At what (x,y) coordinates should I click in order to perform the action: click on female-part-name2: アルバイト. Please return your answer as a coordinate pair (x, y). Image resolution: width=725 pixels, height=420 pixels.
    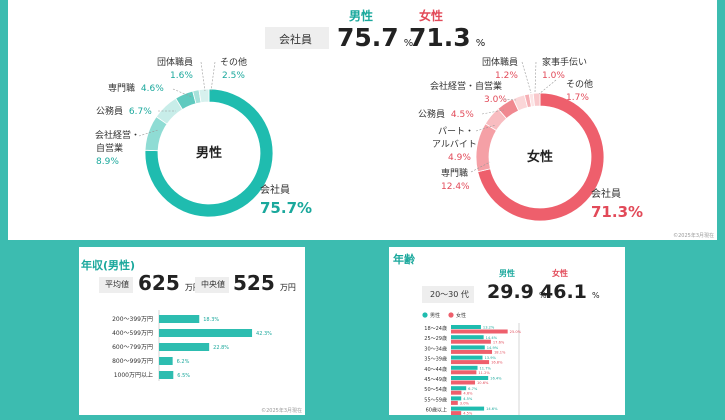
    Looking at the image, I should click on (454, 144).